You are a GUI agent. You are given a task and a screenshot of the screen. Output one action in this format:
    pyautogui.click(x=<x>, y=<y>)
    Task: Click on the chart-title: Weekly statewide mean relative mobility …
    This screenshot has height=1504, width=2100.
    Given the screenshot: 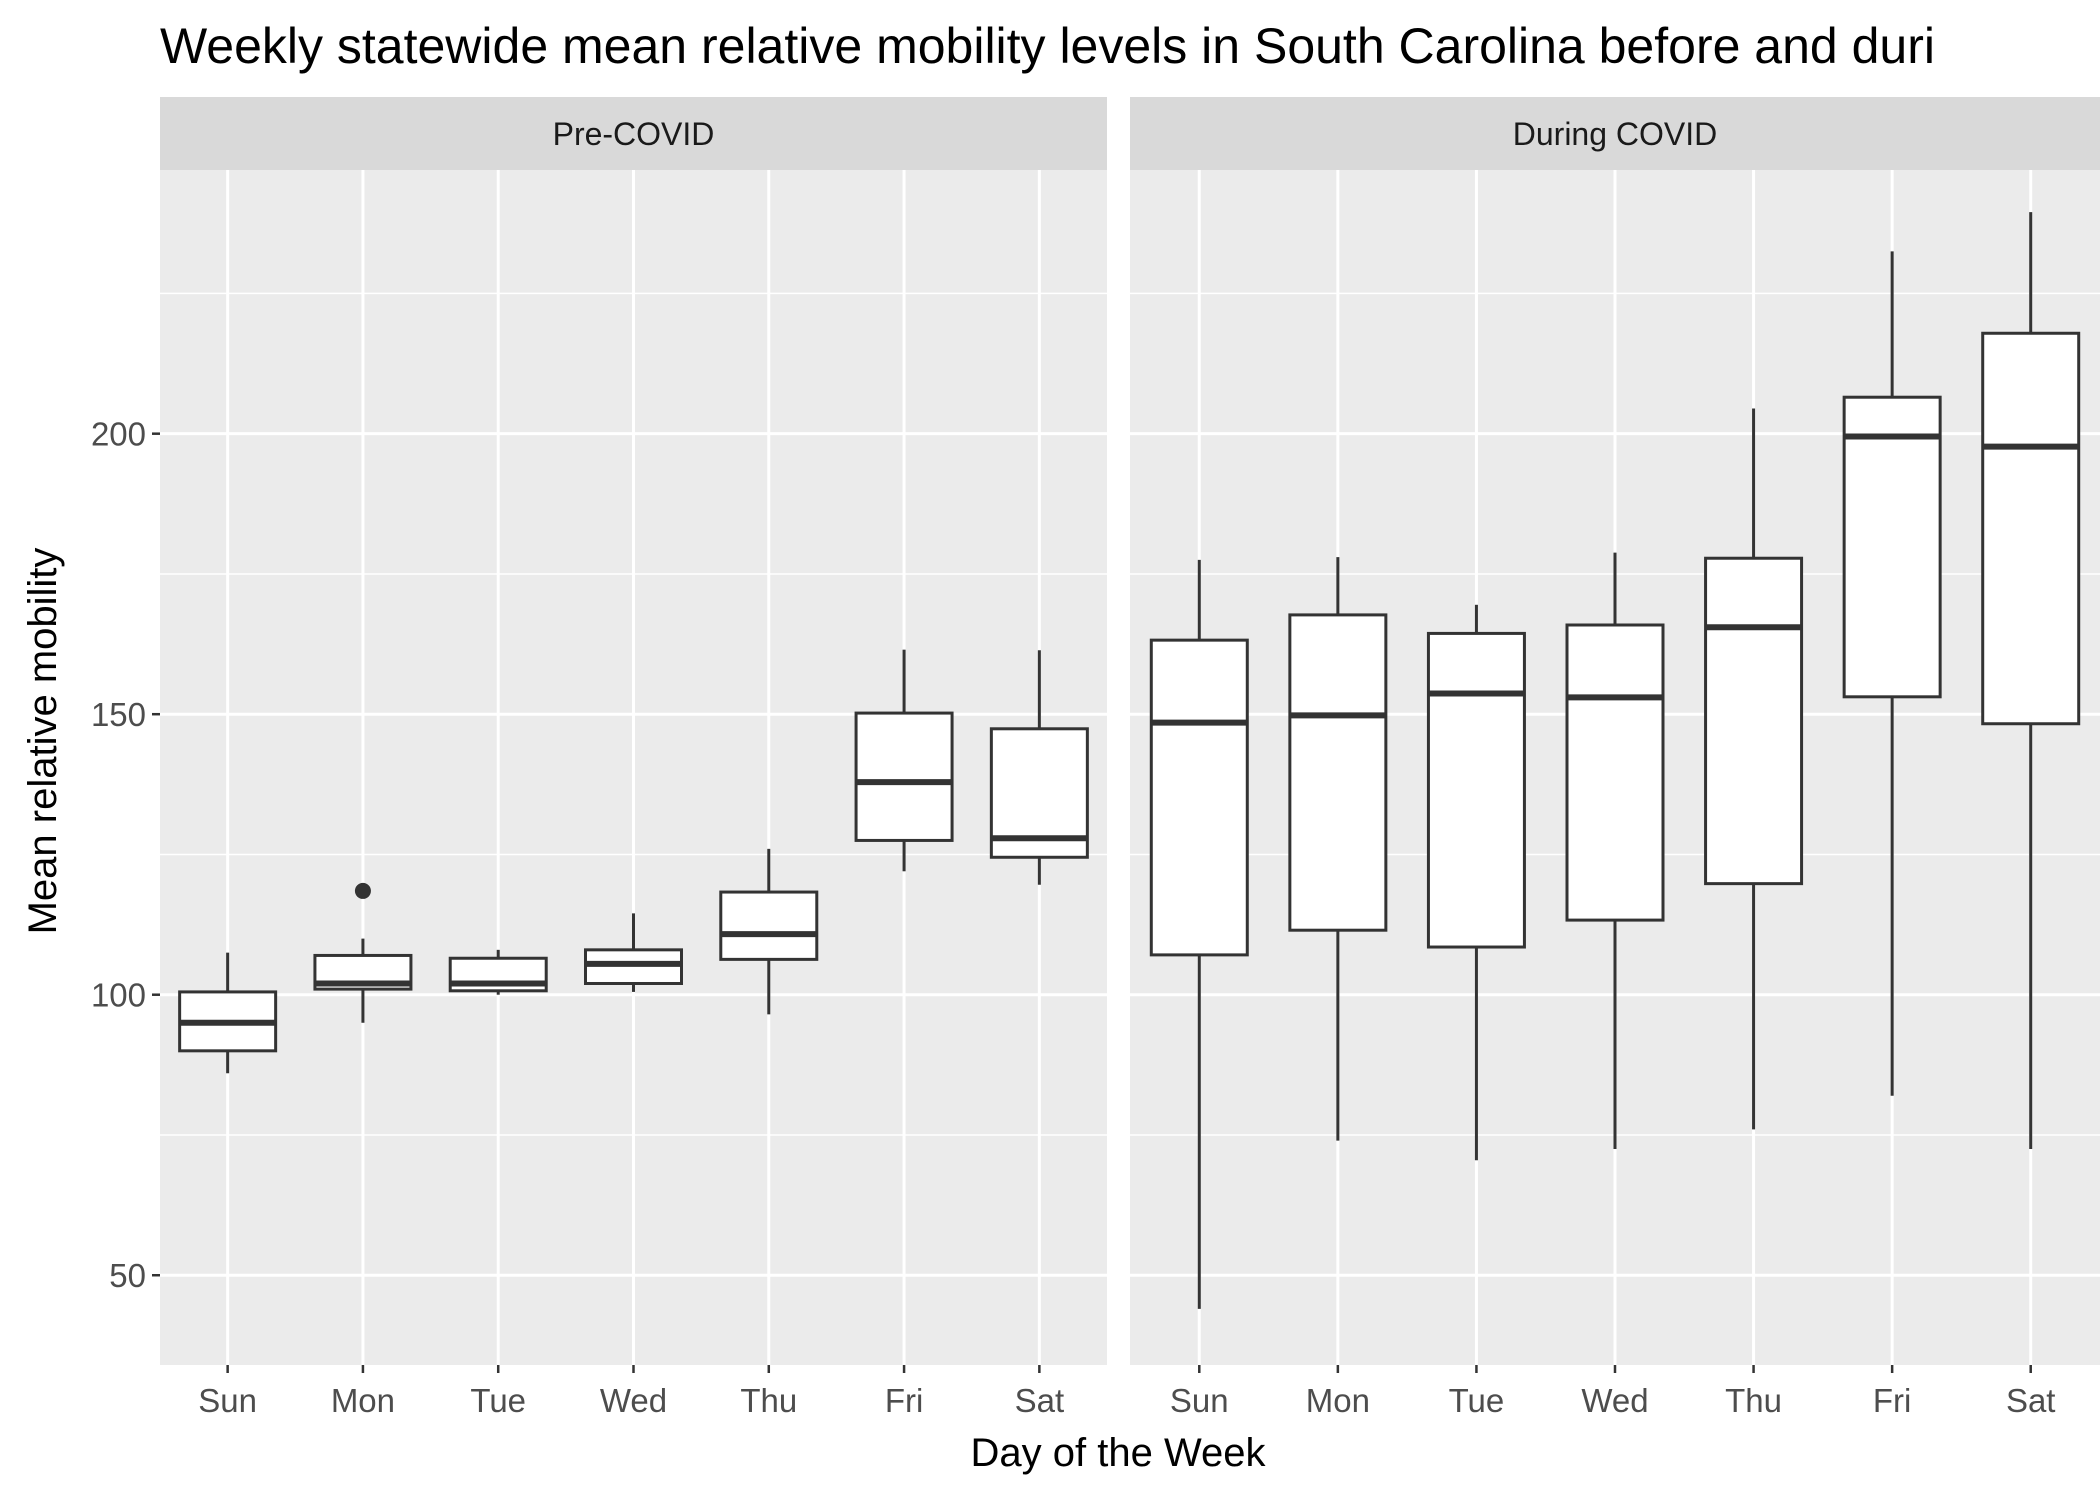 What is the action you would take?
    pyautogui.click(x=1047, y=46)
    